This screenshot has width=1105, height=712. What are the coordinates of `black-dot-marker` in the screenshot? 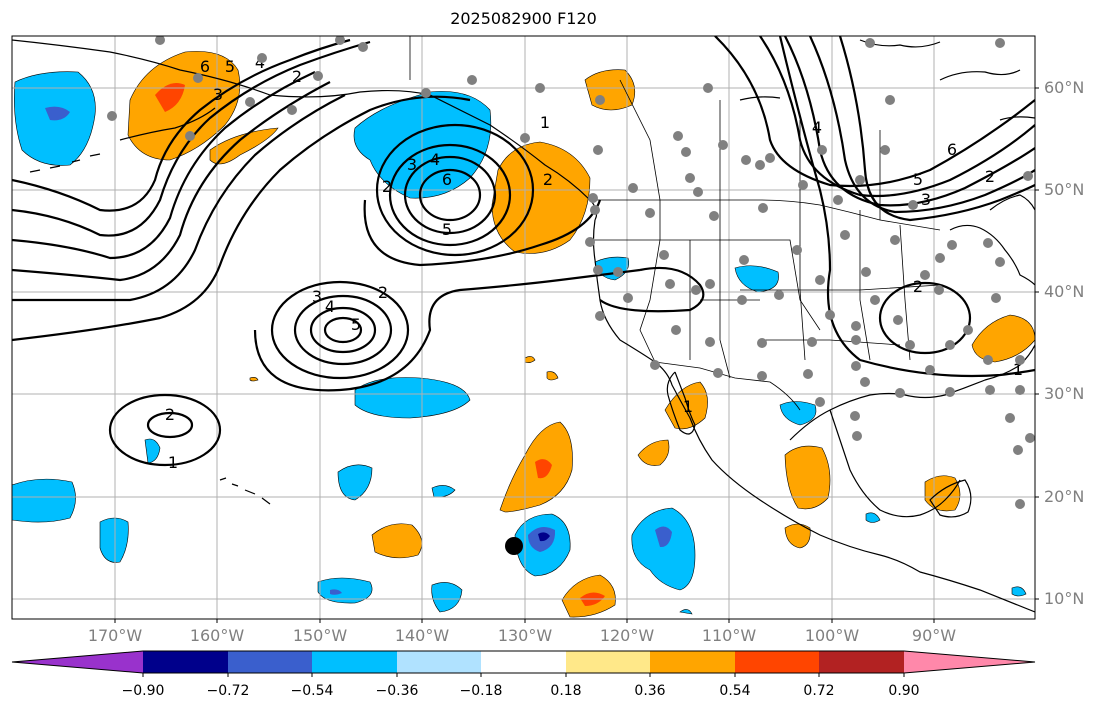 It's located at (514, 546).